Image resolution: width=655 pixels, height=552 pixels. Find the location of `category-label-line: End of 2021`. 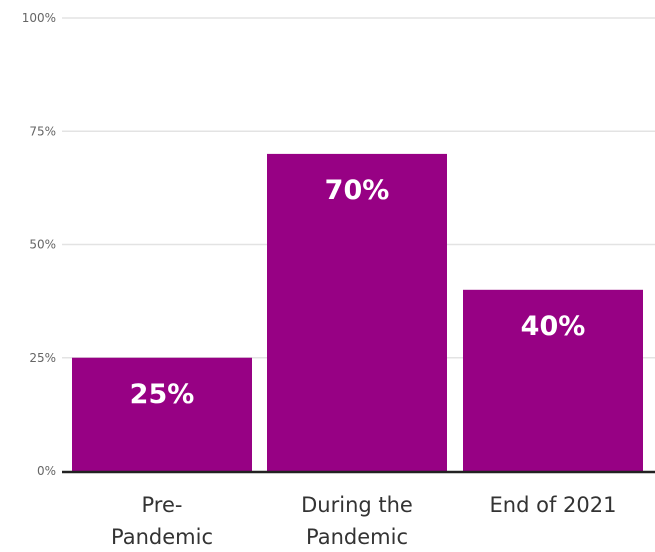

category-label-line: End of 2021 is located at coordinates (553, 505).